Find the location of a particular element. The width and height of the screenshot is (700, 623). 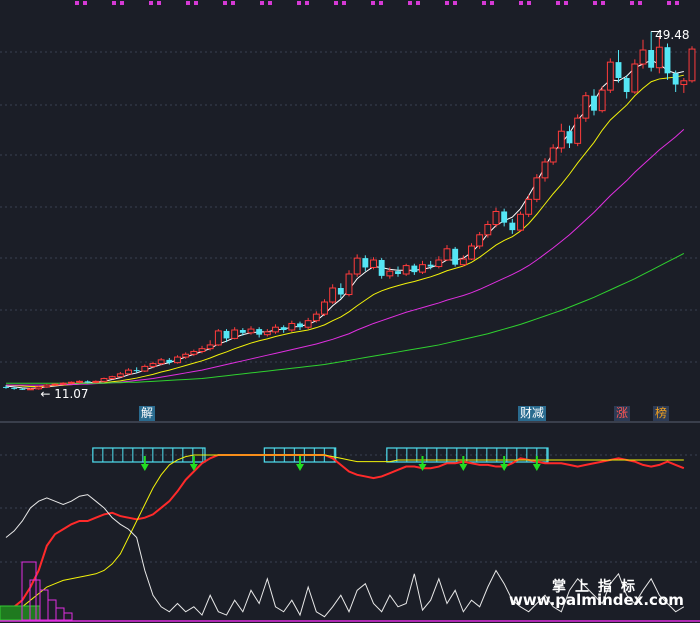

high-price-label: 49.48 is located at coordinates (672, 34).